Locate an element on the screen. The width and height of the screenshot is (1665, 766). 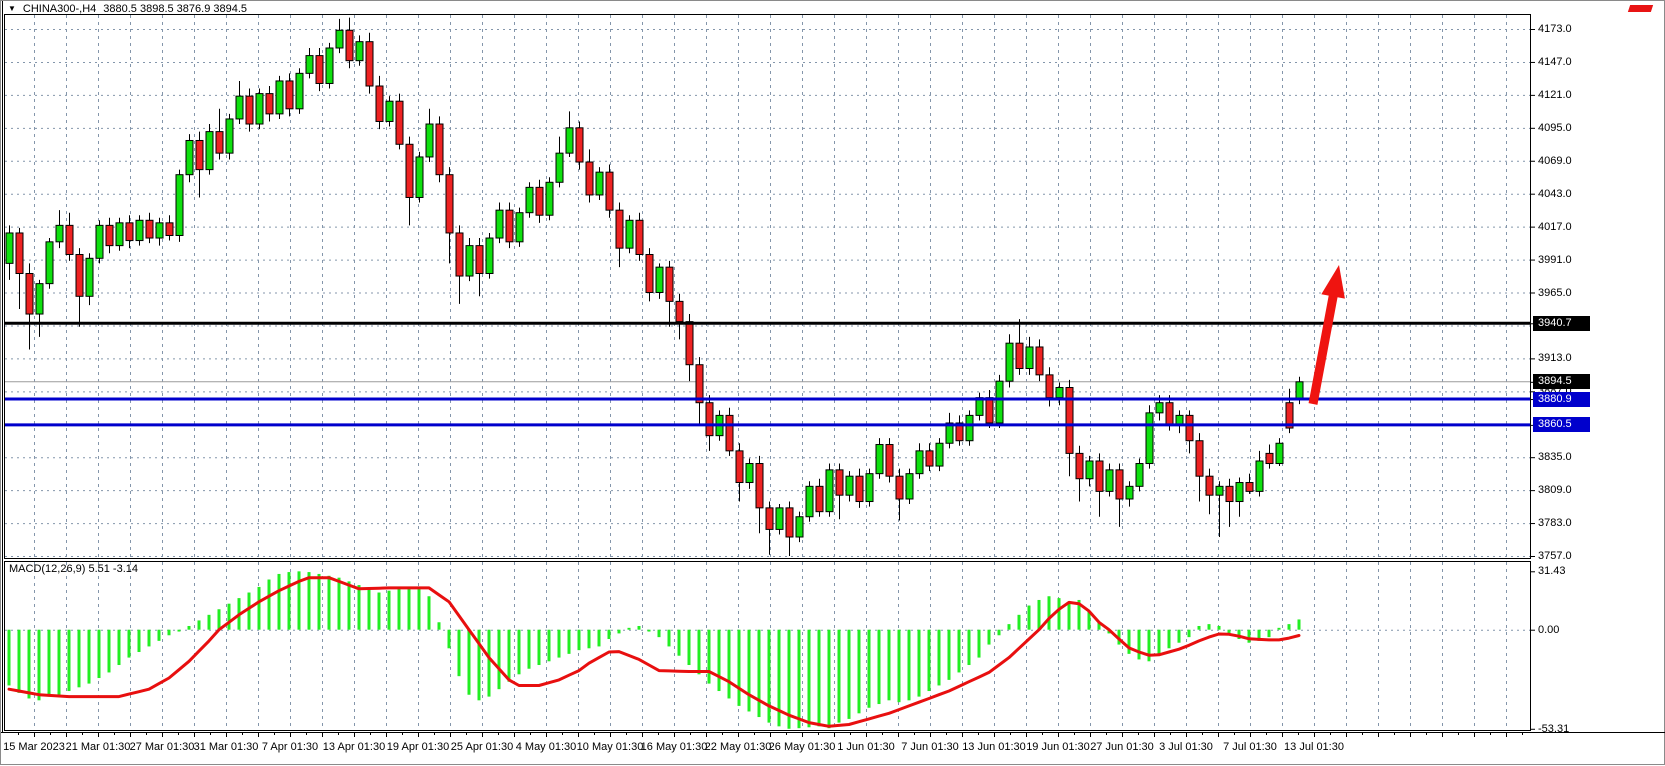
date-label: 19 Jun 01:30 is located at coordinates (1058, 747).